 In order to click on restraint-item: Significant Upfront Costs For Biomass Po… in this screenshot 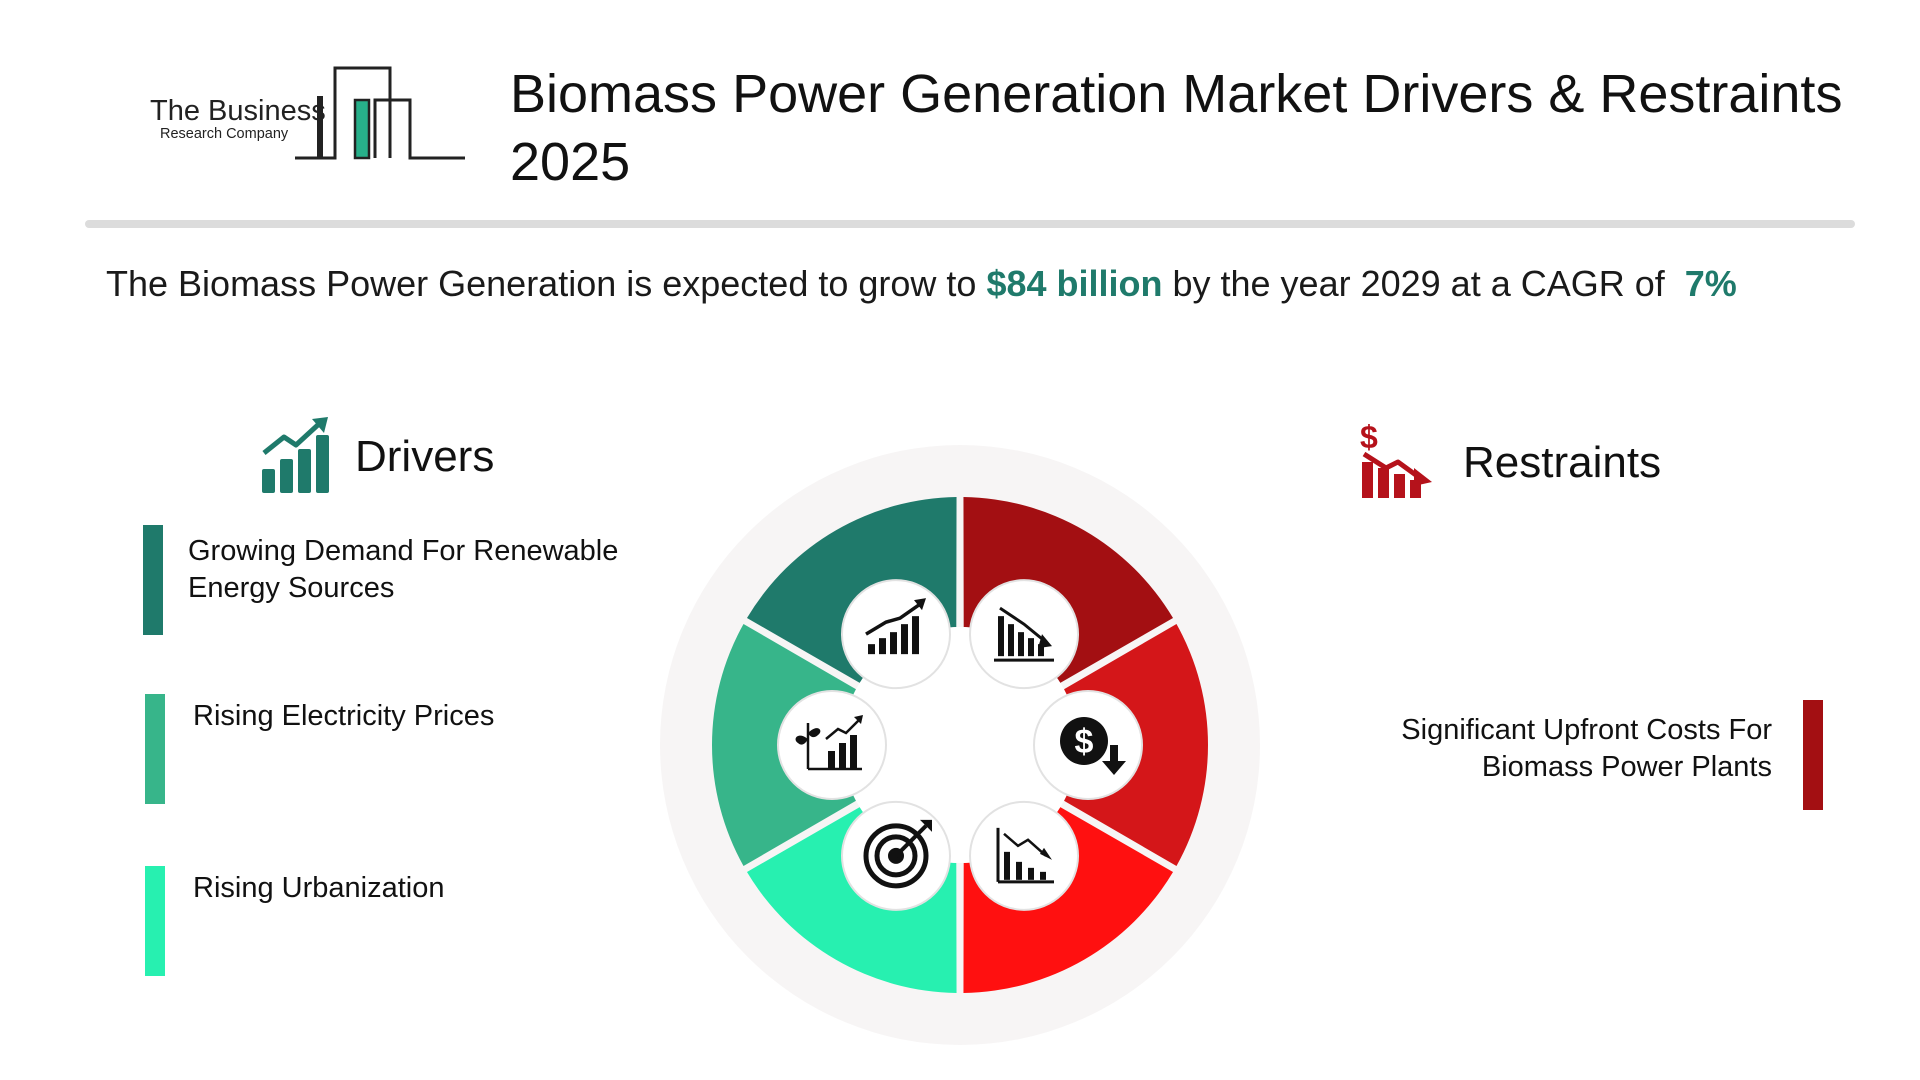, I will do `click(1586, 748)`.